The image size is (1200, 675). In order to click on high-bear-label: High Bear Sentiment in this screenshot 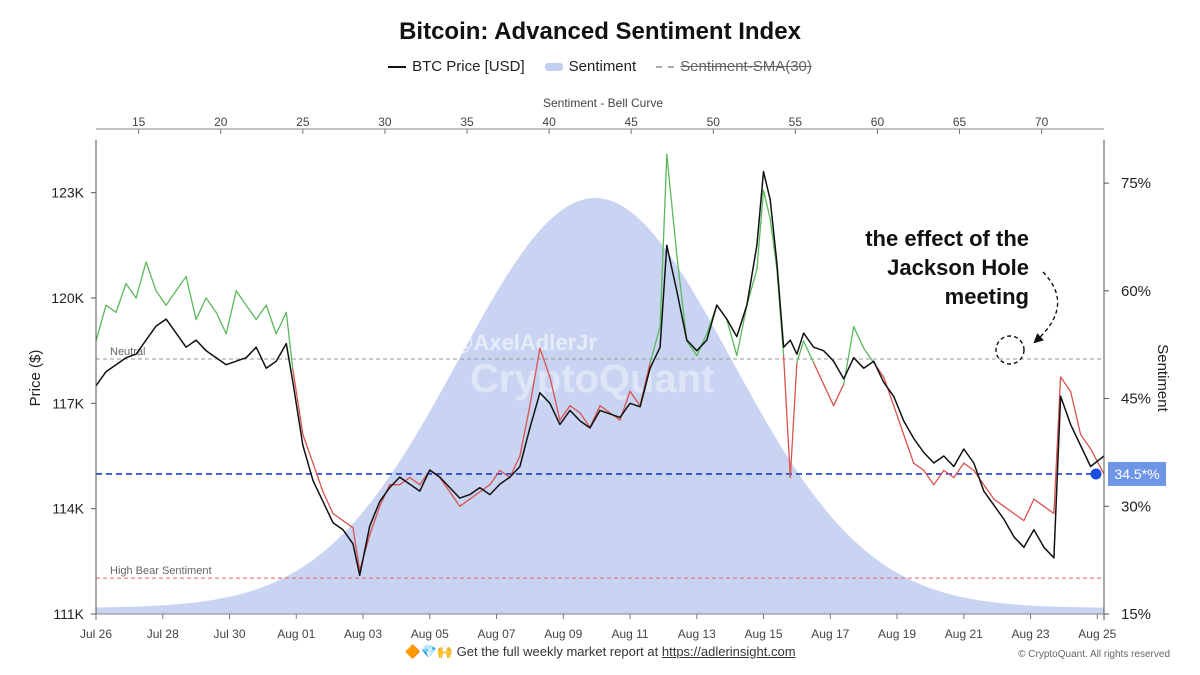, I will do `click(161, 571)`.